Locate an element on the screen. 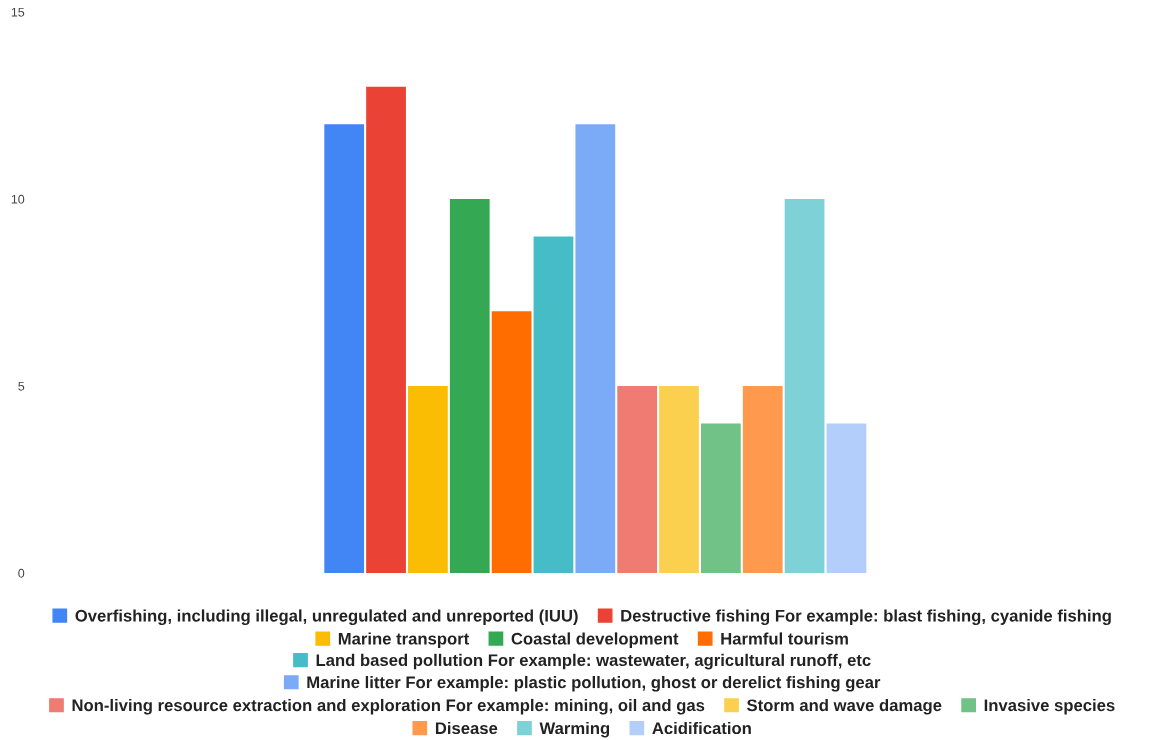  y-tick-label: 0 is located at coordinates (21, 573).